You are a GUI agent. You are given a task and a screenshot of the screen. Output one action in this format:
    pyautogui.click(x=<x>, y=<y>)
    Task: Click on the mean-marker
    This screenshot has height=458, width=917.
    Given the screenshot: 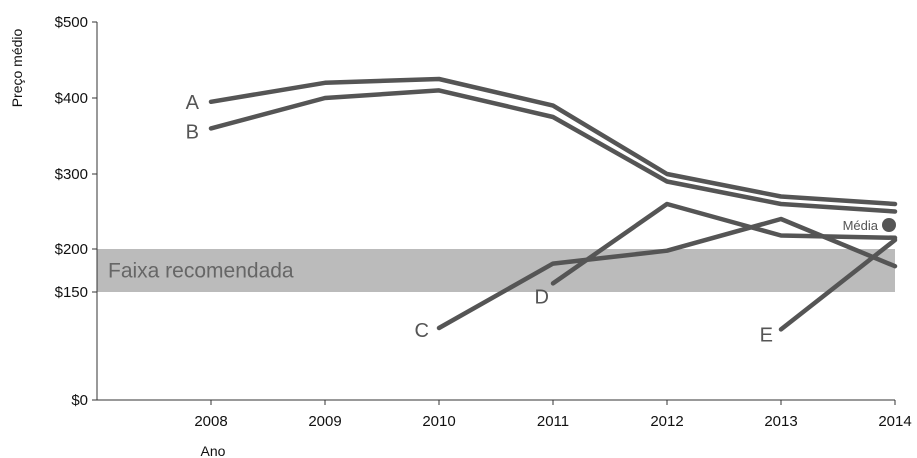 What is the action you would take?
    pyautogui.click(x=889, y=225)
    